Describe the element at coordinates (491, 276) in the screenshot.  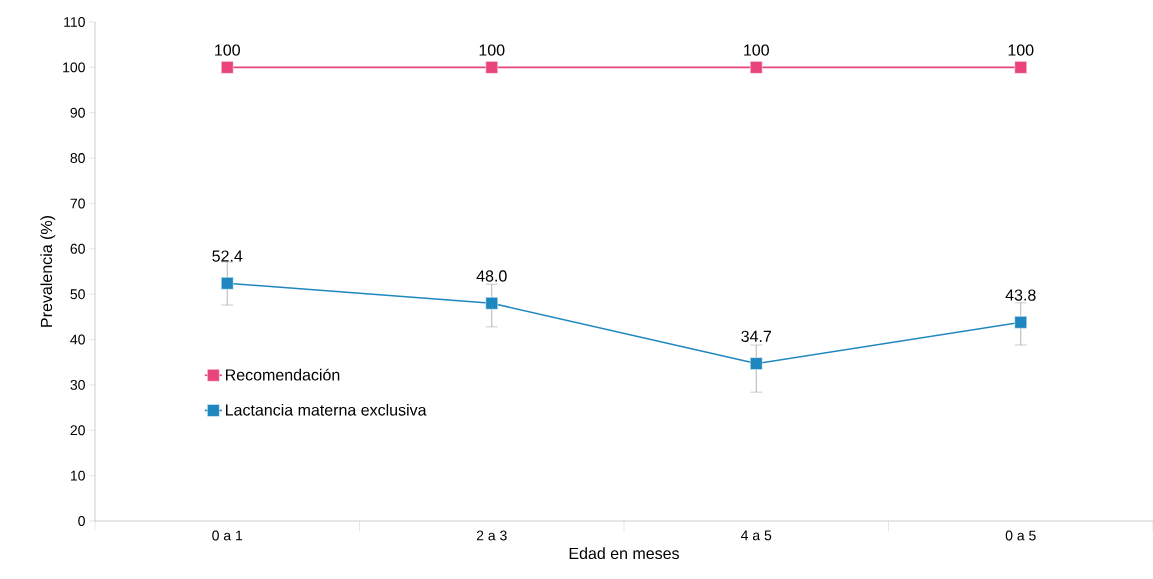
I see `data-label: 48.0` at that location.